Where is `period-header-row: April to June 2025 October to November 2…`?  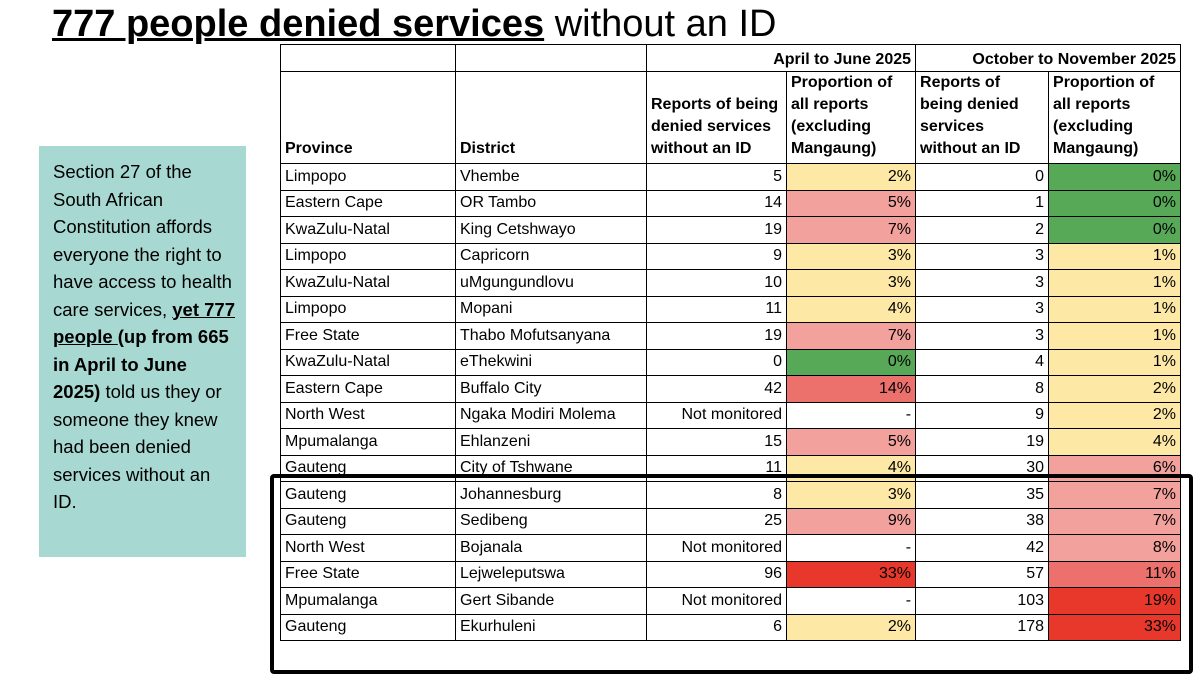
period-header-row: April to June 2025 October to November 2… is located at coordinates (731, 58).